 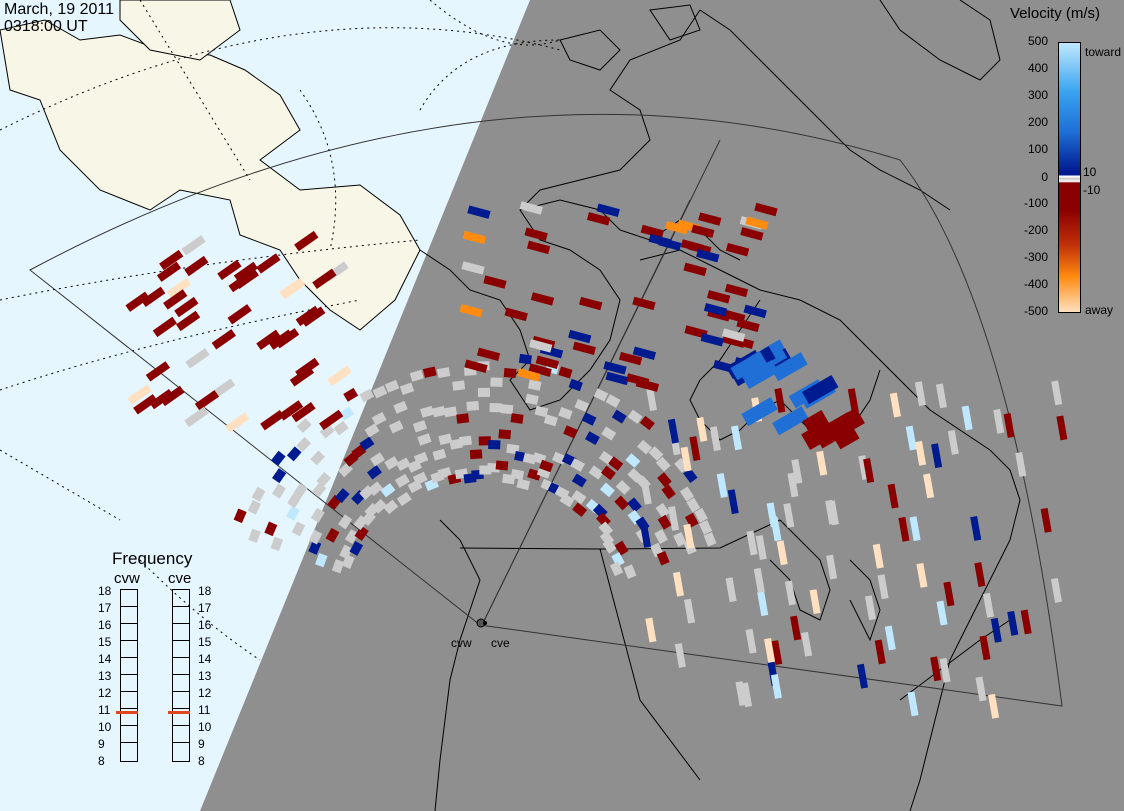 What do you see at coordinates (180, 30) in the screenshot?
I see `dayside-land-north` at bounding box center [180, 30].